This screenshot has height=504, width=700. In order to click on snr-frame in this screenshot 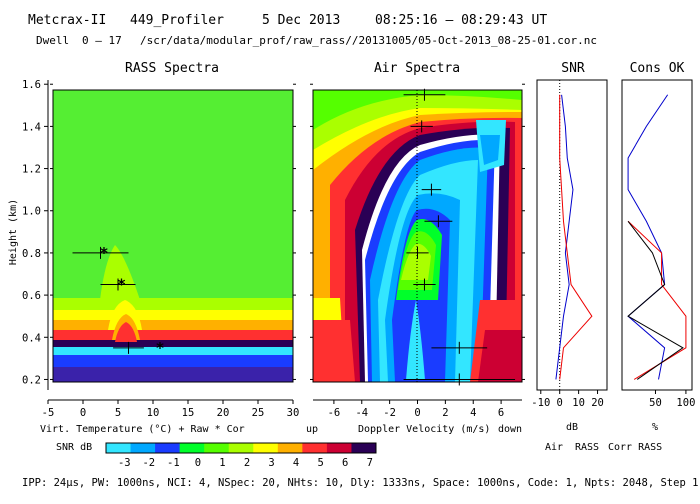, I will do `click(572, 235)`.